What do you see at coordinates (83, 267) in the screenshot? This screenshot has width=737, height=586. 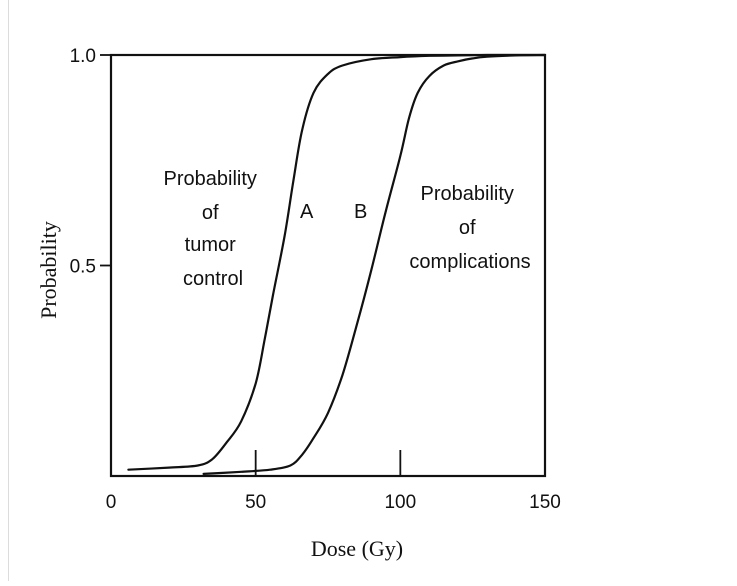 I see `y-tick-label: 0.5` at bounding box center [83, 267].